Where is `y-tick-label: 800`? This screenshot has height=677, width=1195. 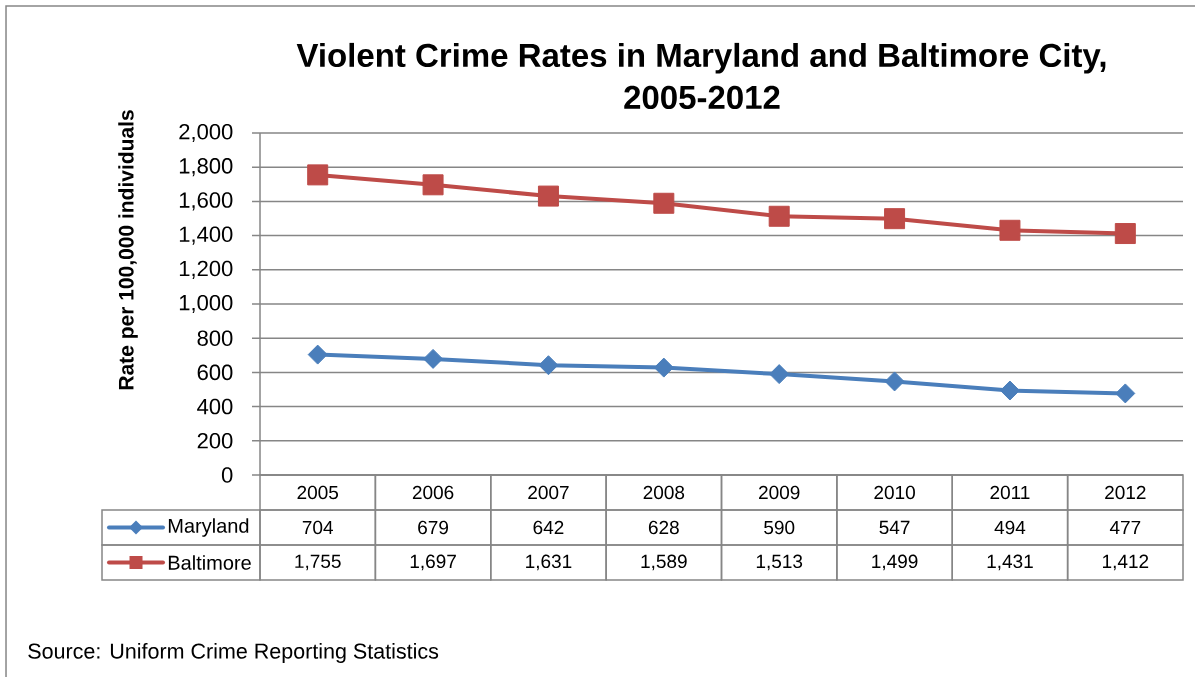
y-tick-label: 800 is located at coordinates (215, 338).